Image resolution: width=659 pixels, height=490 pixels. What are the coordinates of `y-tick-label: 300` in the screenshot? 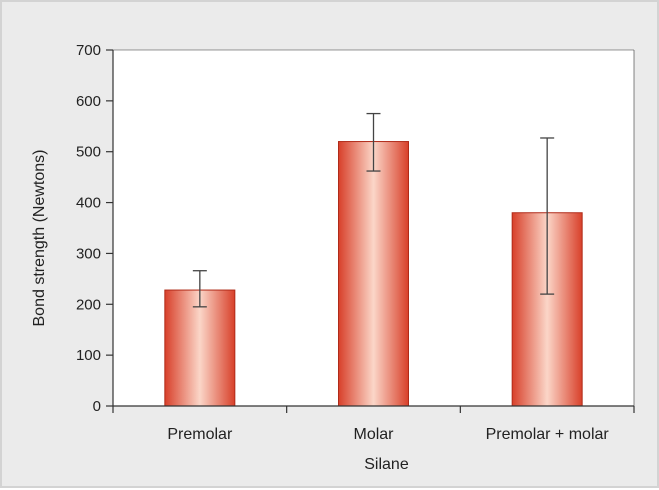 It's located at (88, 253).